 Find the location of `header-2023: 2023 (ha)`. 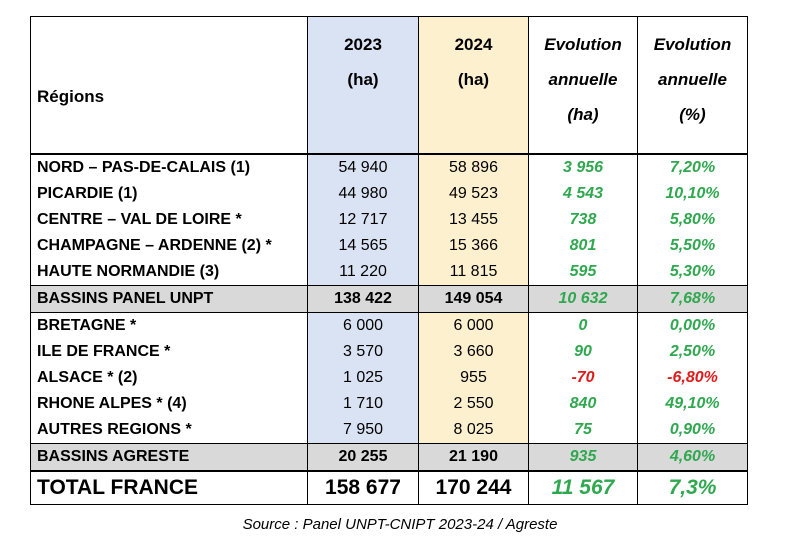

header-2023: 2023 (ha) is located at coordinates (363, 85).